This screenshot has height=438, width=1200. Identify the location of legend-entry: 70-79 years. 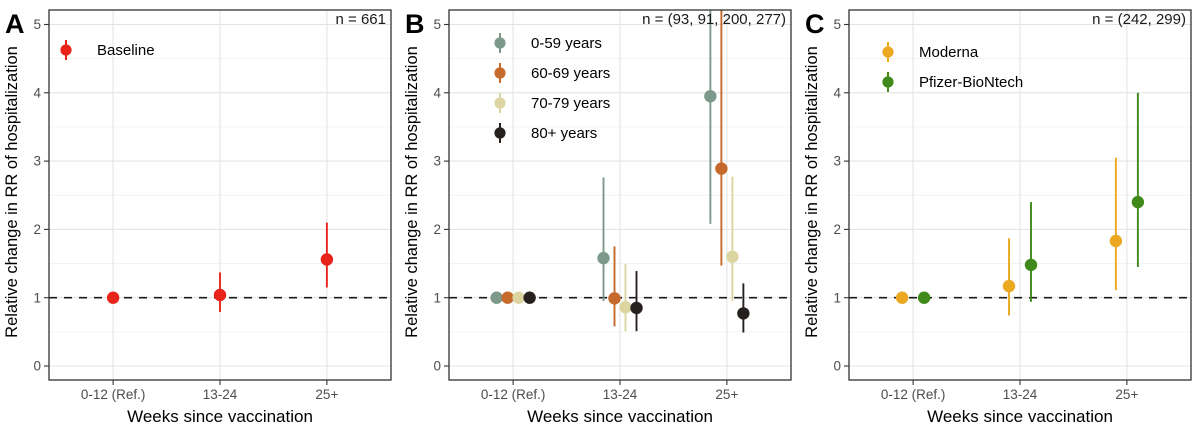
(552, 103).